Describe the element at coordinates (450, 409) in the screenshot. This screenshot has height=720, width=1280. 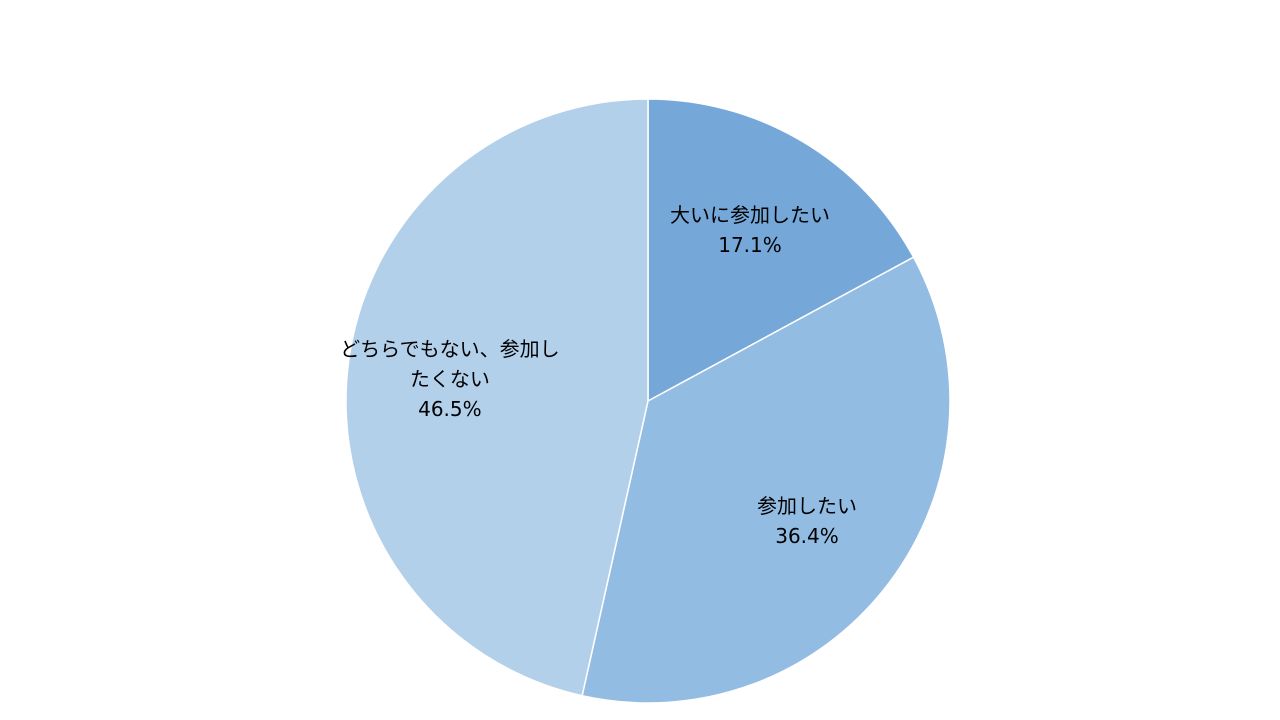
I see `value-label: 46.5%` at that location.